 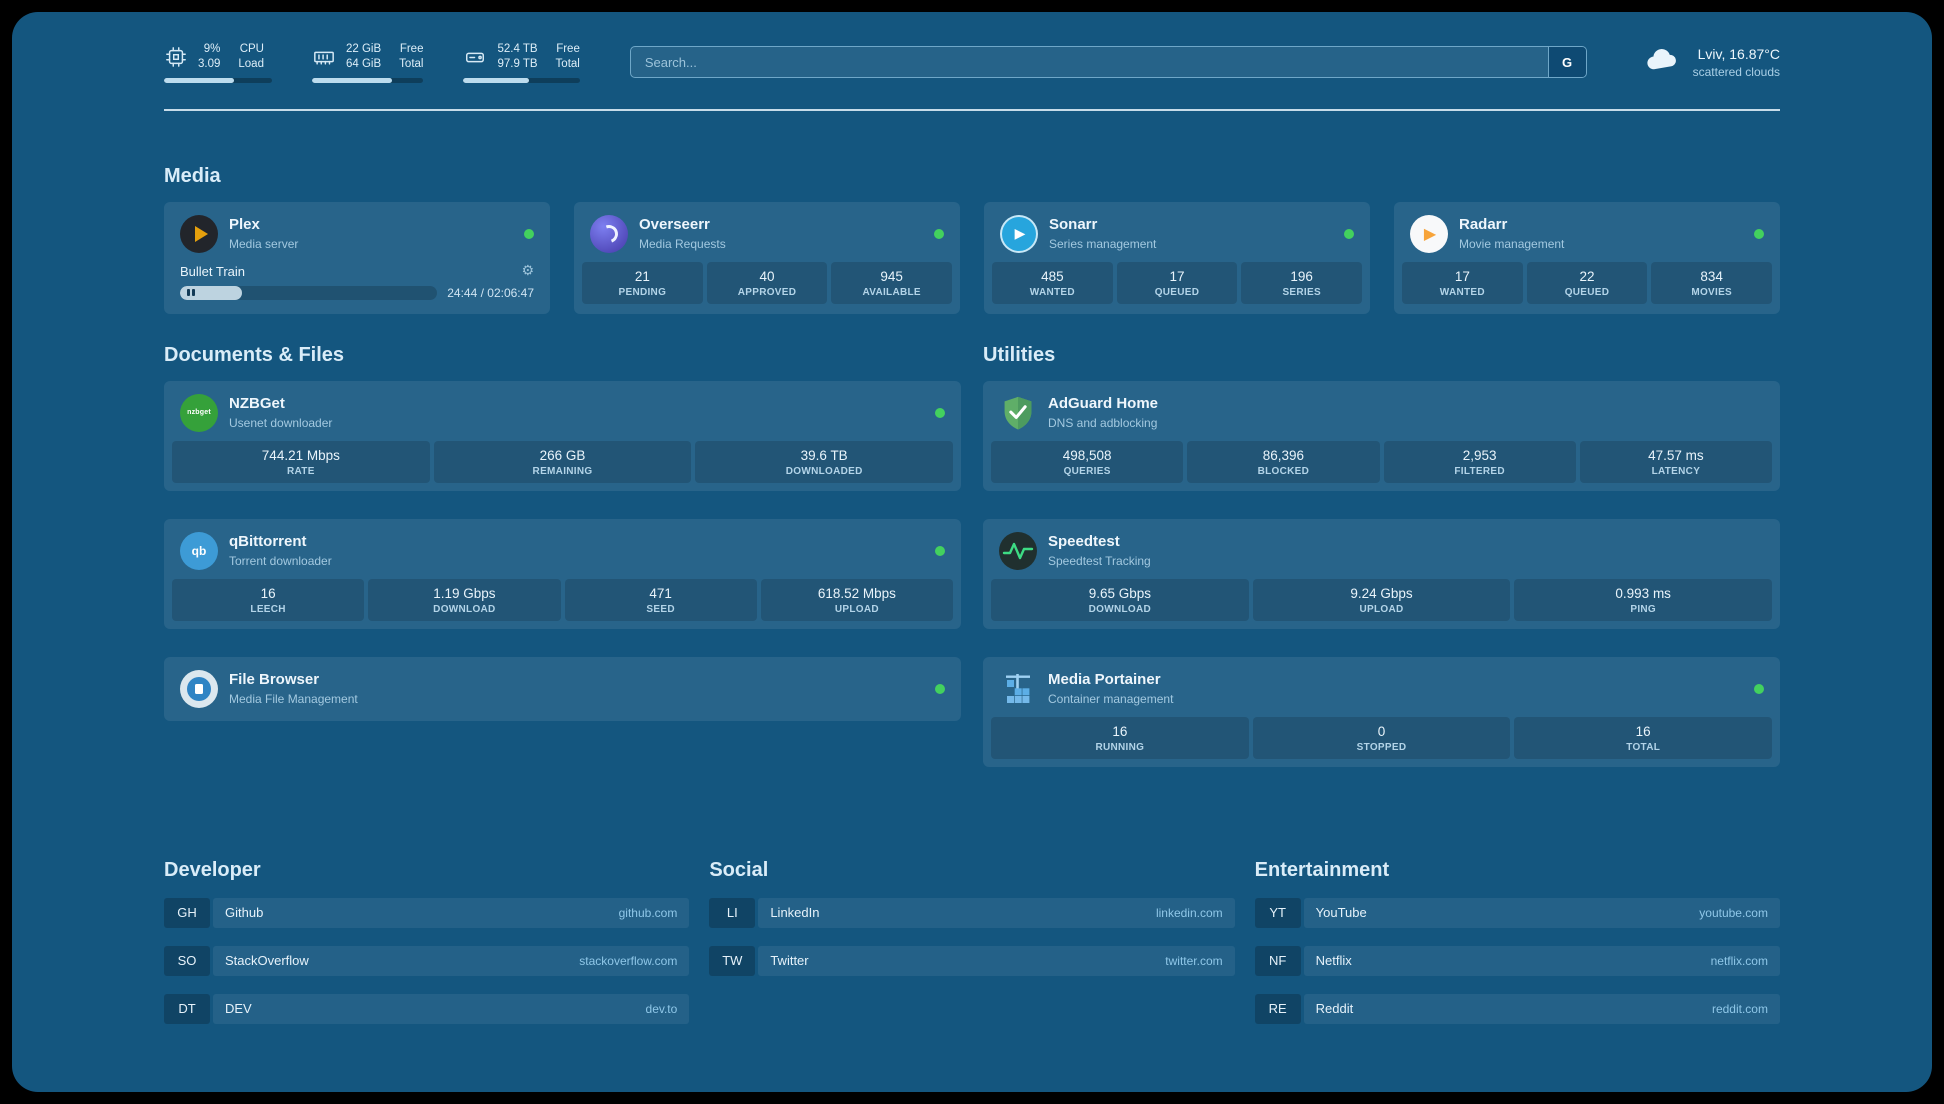 I want to click on bookmark-url: linkedin.com, so click(x=1189, y=912).